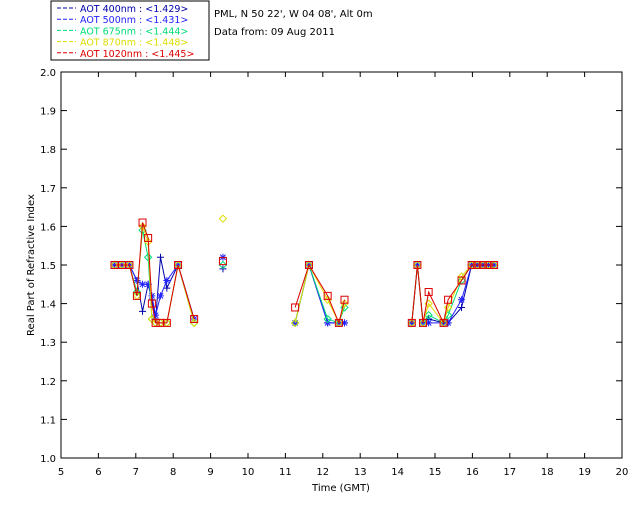 The width and height of the screenshot is (640, 512). I want to click on x-tick-label: 18, so click(547, 472).